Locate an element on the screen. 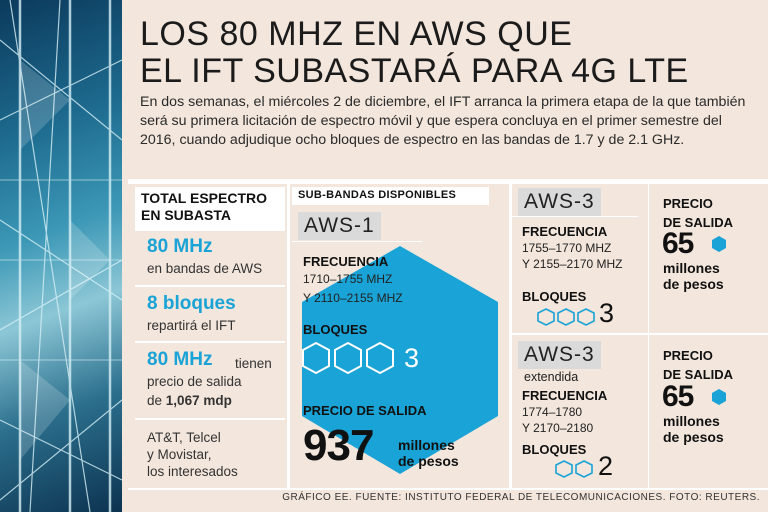 This screenshot has height=512, width=768. aws3-price-label-1: PRECIO is located at coordinates (688, 203).